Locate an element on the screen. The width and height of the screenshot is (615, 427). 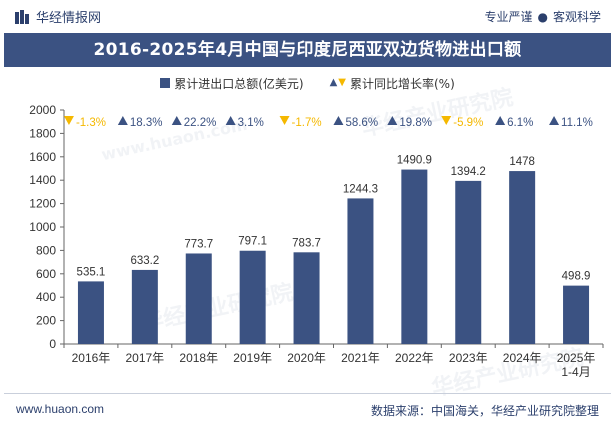
y-tick-label: 600 is located at coordinates (46, 274).